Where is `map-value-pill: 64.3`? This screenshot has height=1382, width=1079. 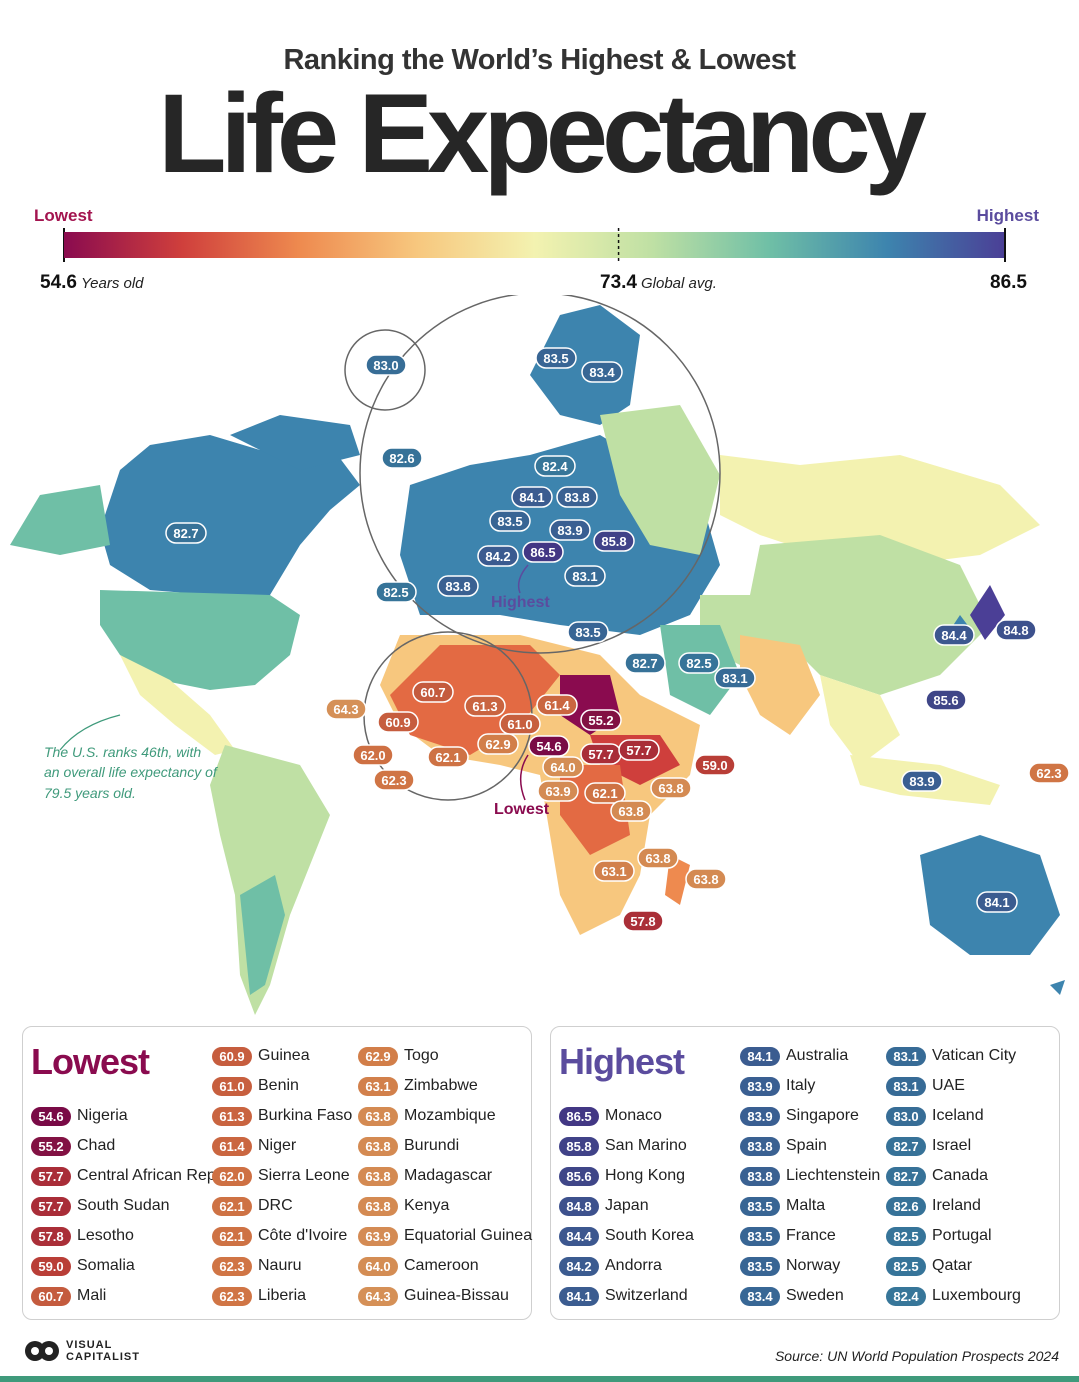 map-value-pill: 64.3 is located at coordinates (346, 709).